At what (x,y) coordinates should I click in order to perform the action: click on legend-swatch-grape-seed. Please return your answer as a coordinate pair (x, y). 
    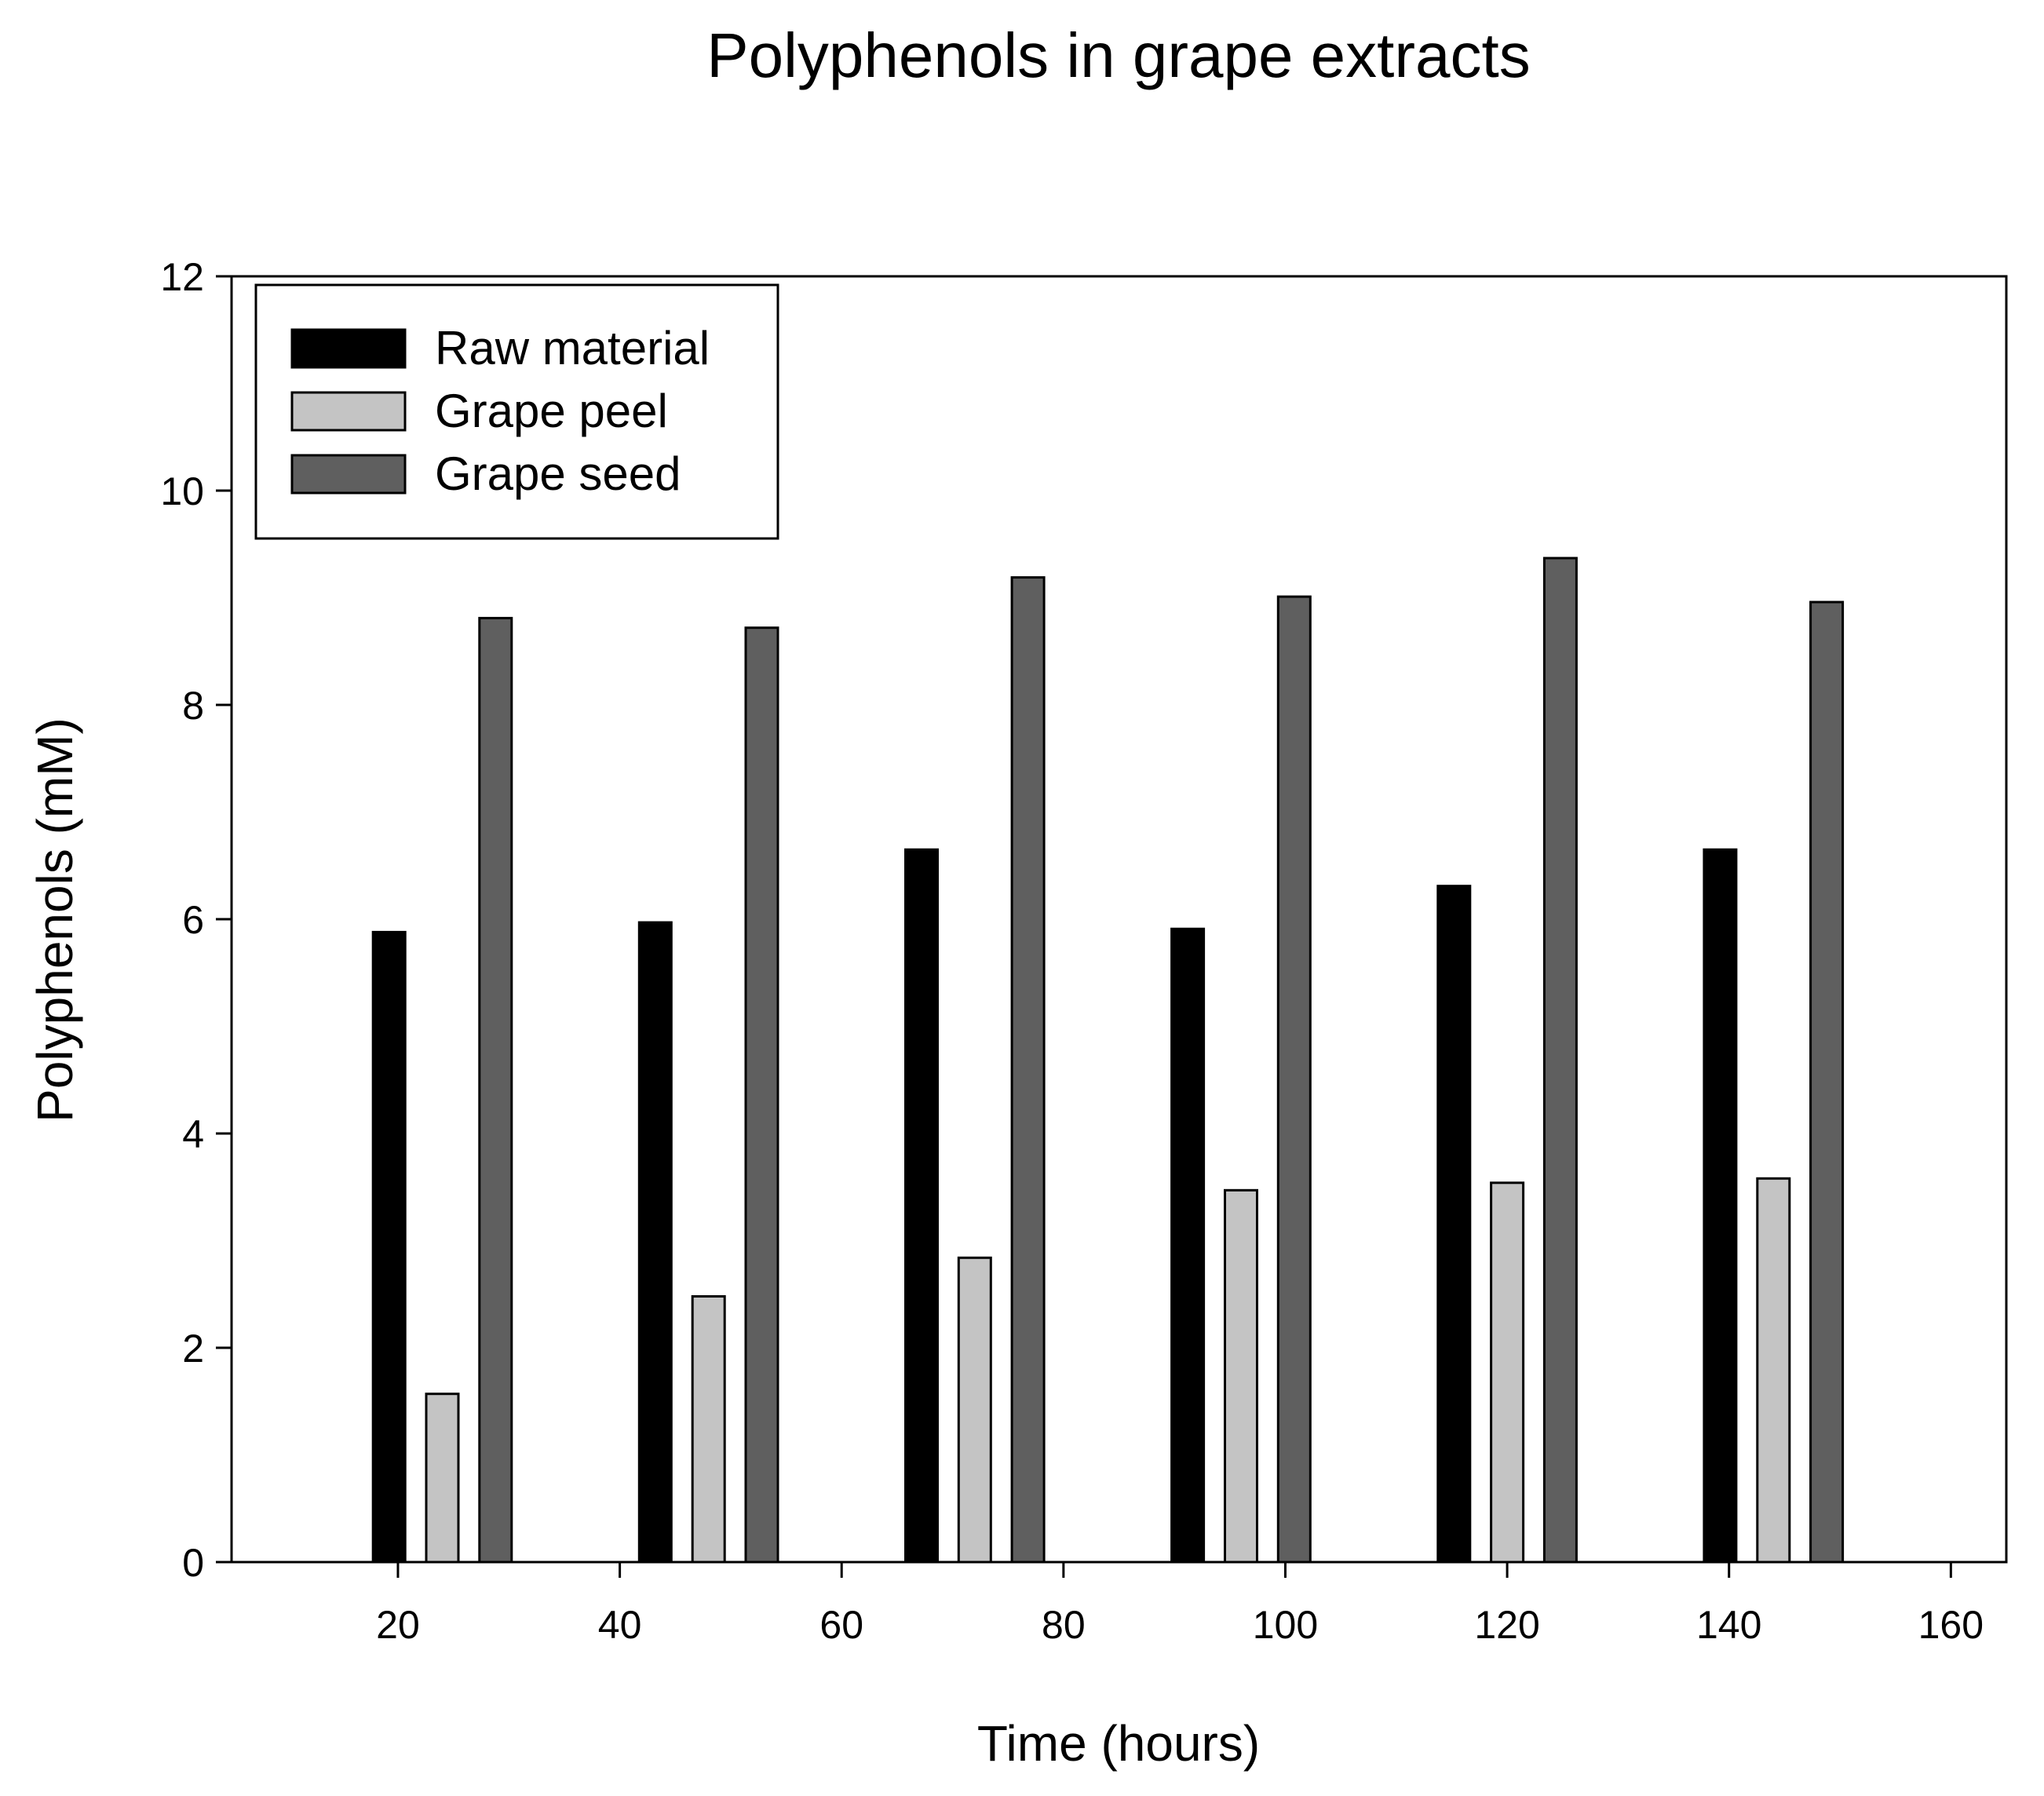
    Looking at the image, I should click on (348, 474).